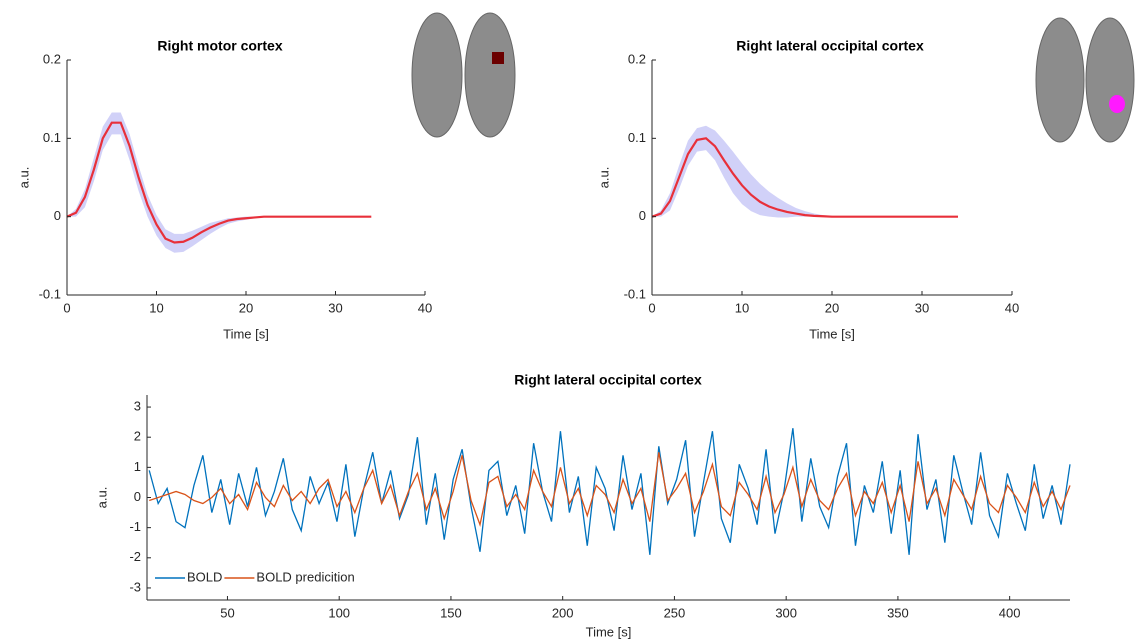 This screenshot has width=1137, height=644. Describe the element at coordinates (675, 612) in the screenshot. I see `x-tick-label: 250` at that location.